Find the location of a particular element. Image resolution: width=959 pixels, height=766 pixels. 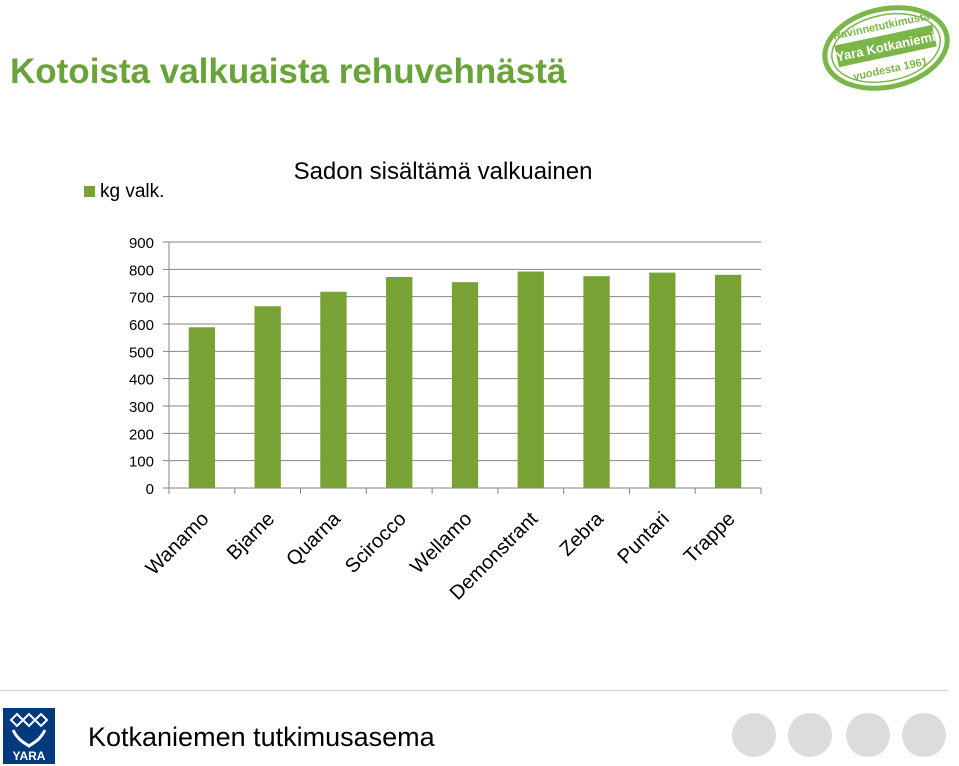

y-tick-label: 0 is located at coordinates (150, 489).